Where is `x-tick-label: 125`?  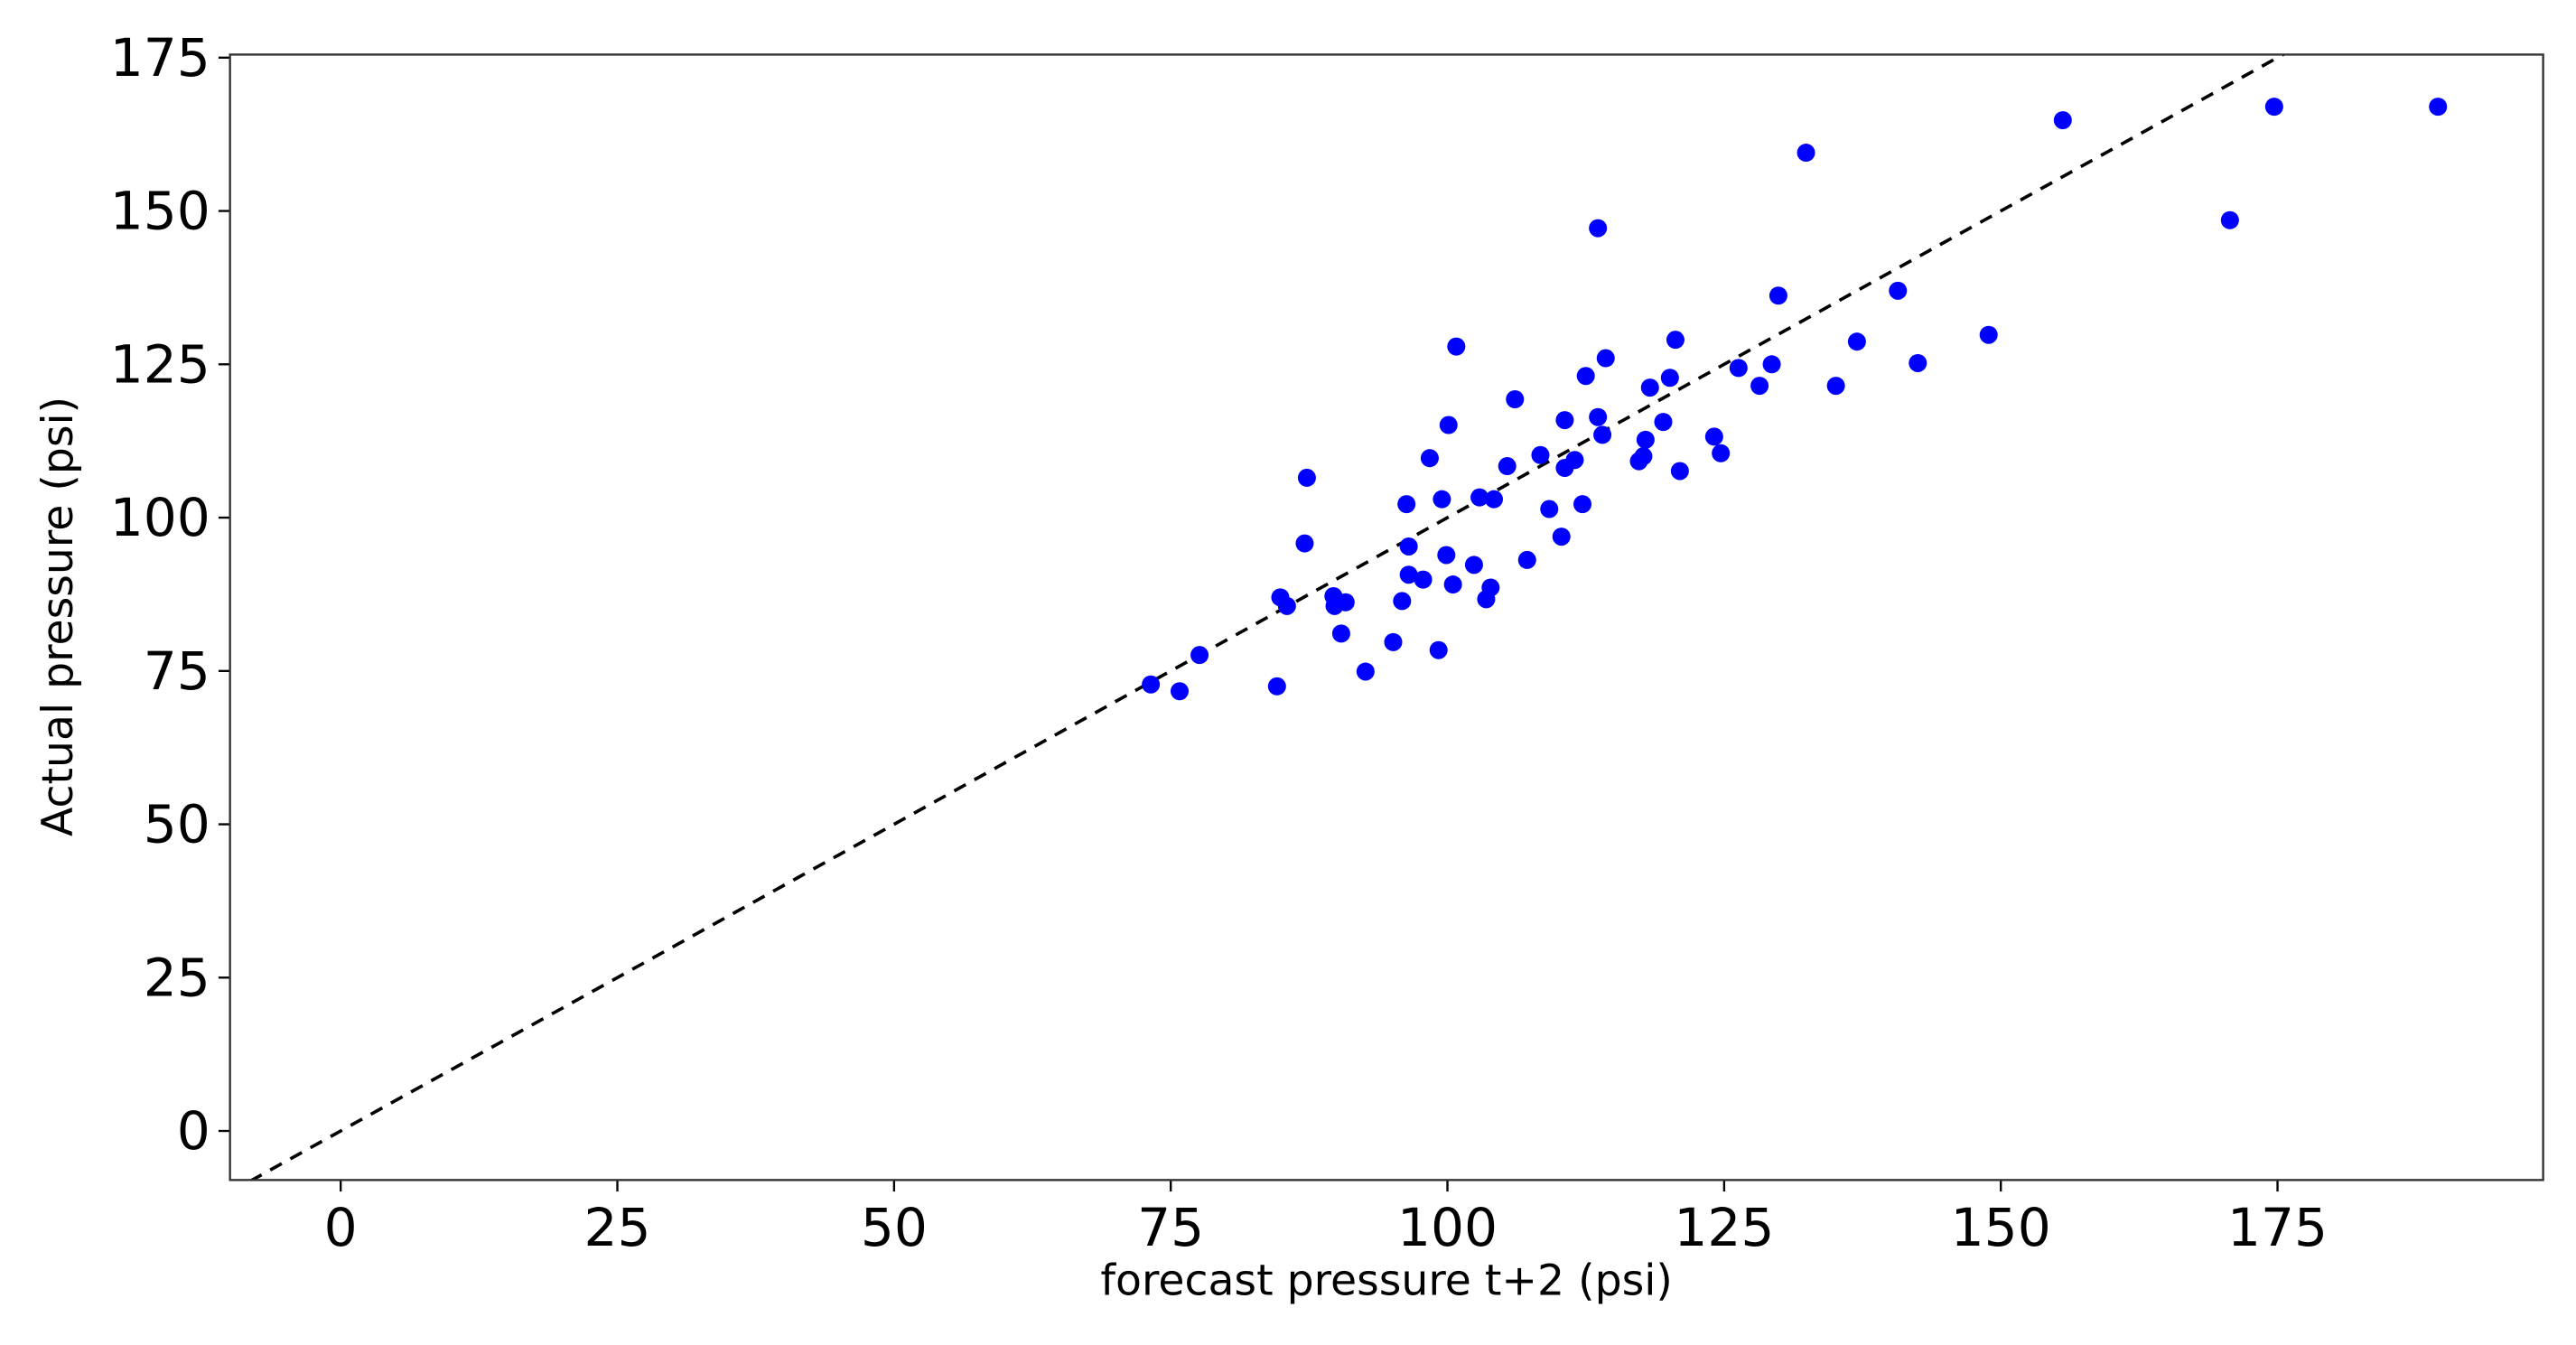
x-tick-label: 125 is located at coordinates (1724, 1227).